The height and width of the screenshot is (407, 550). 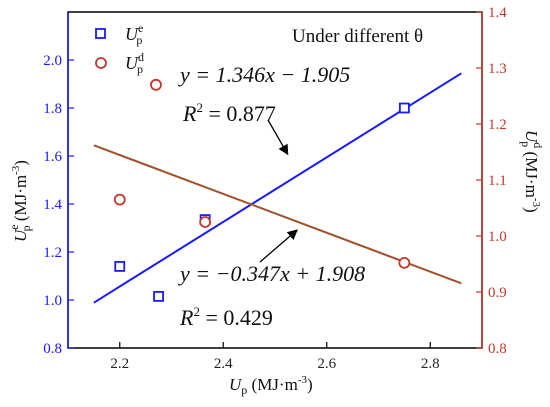 What do you see at coordinates (278, 137) in the screenshot?
I see `arrow-to-blue-line` at bounding box center [278, 137].